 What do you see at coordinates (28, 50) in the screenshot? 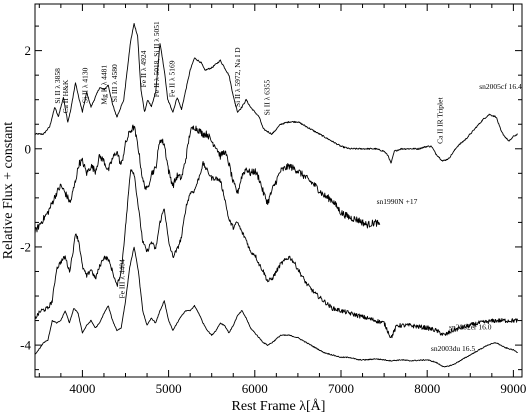
I see `y-tick-label-0: 2` at bounding box center [28, 50].